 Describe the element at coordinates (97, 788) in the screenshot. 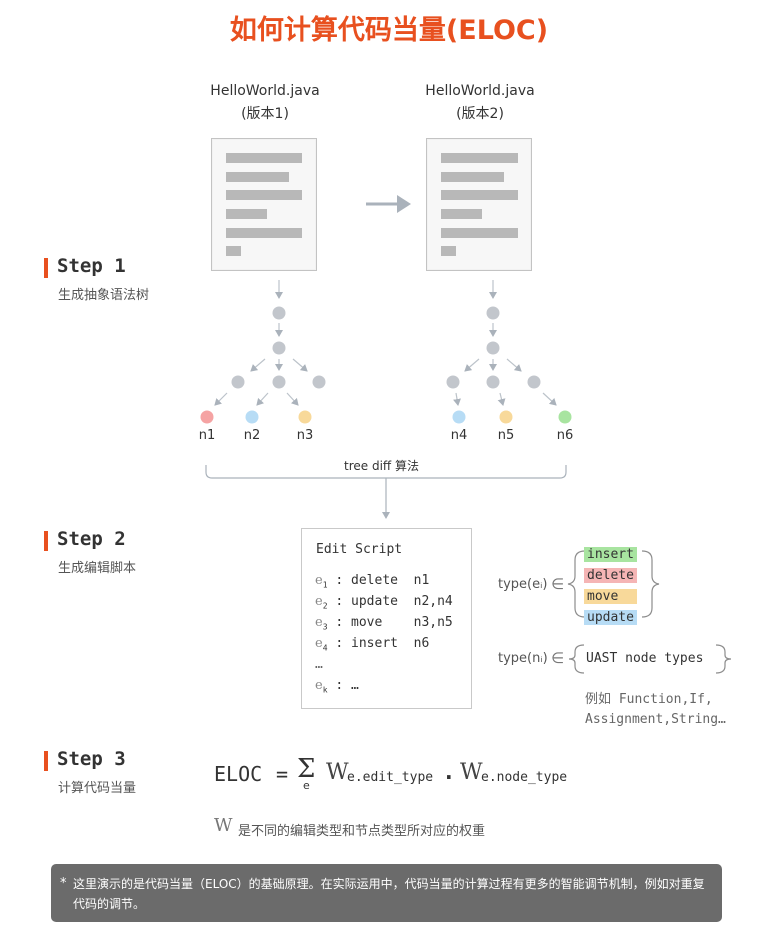

I see `step3-subtitle: 计算代码当量` at that location.